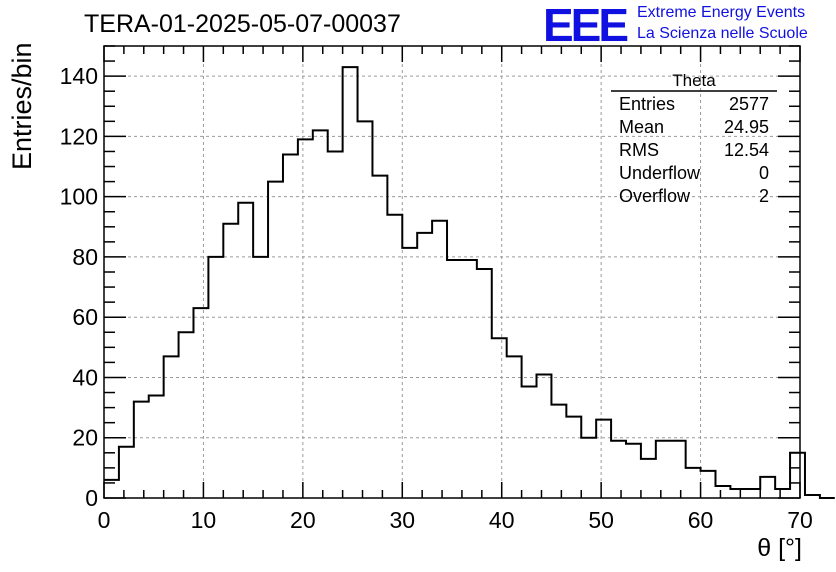 The height and width of the screenshot is (572, 836). What do you see at coordinates (85, 257) in the screenshot?
I see `y-tick-label: 80` at bounding box center [85, 257].